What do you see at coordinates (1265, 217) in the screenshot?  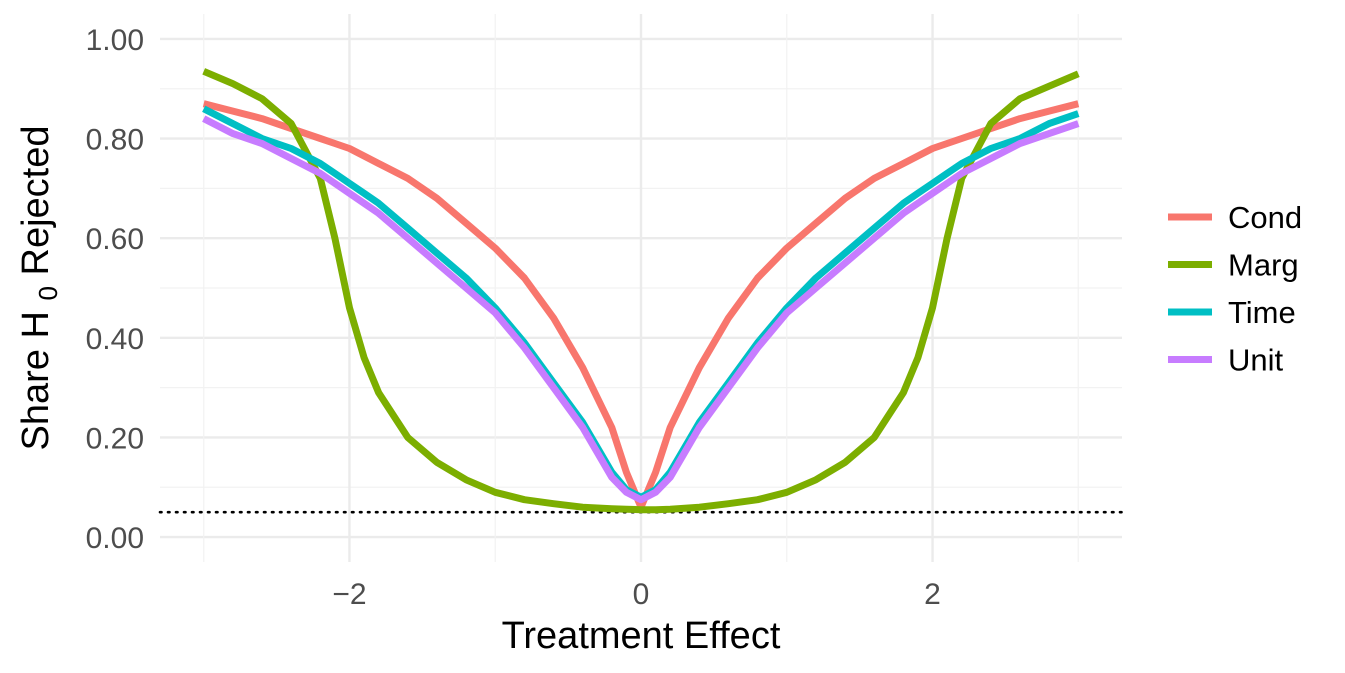 I see `legend-label-cond: Cond` at bounding box center [1265, 217].